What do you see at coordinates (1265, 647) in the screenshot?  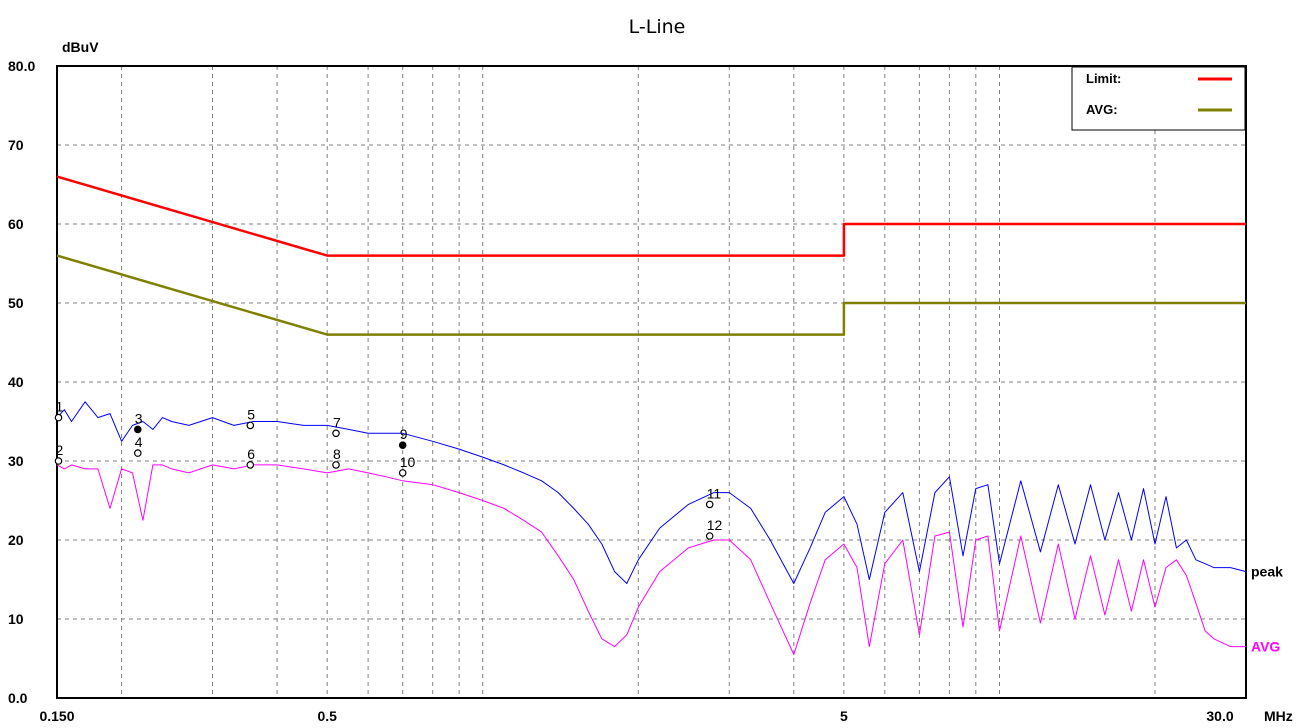 I see `end-label: AVG` at bounding box center [1265, 647].